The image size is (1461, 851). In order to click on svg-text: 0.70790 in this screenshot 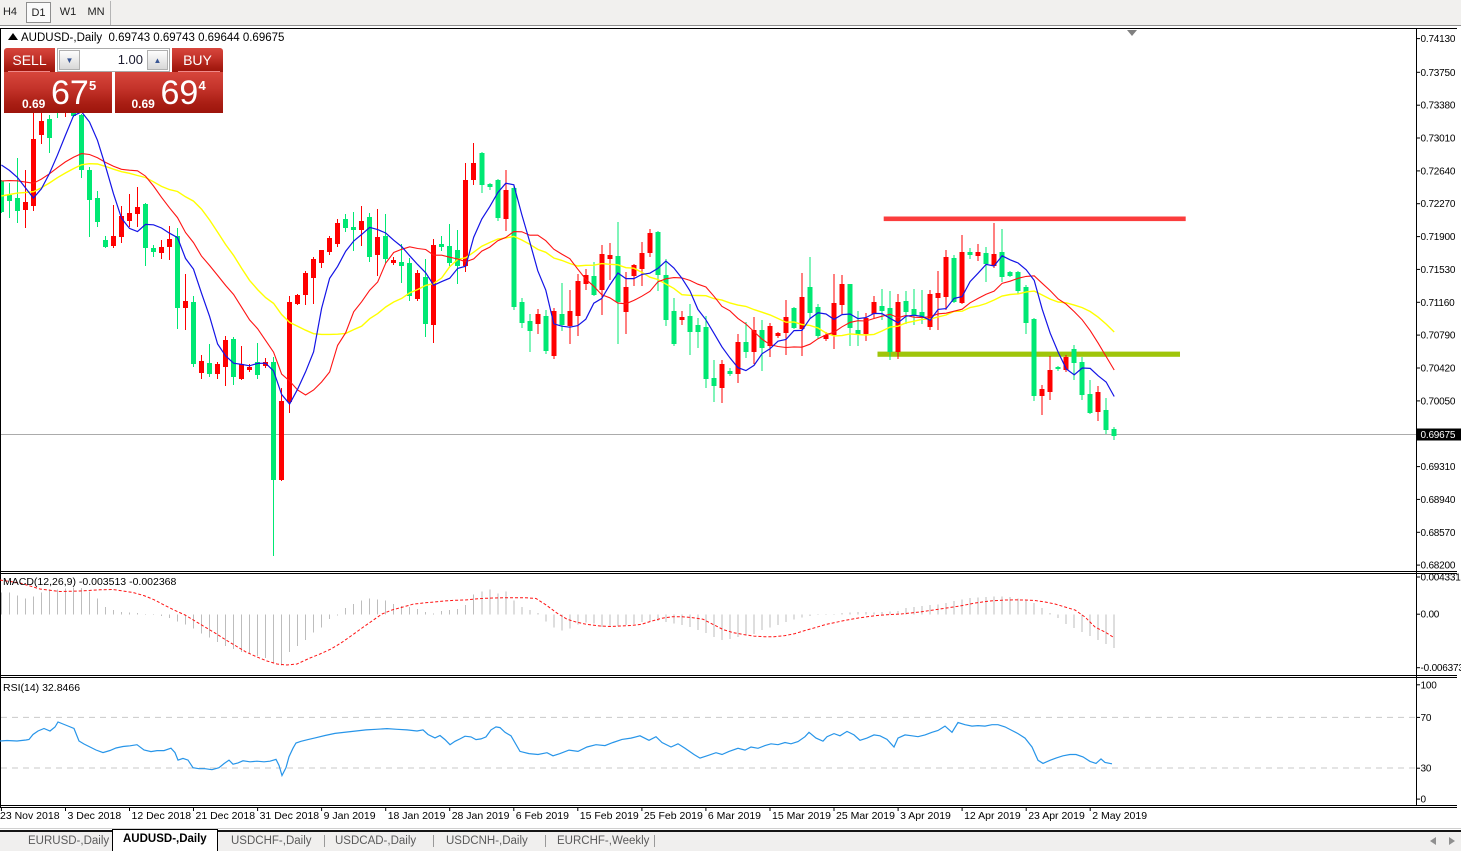, I will do `click(1438, 336)`.